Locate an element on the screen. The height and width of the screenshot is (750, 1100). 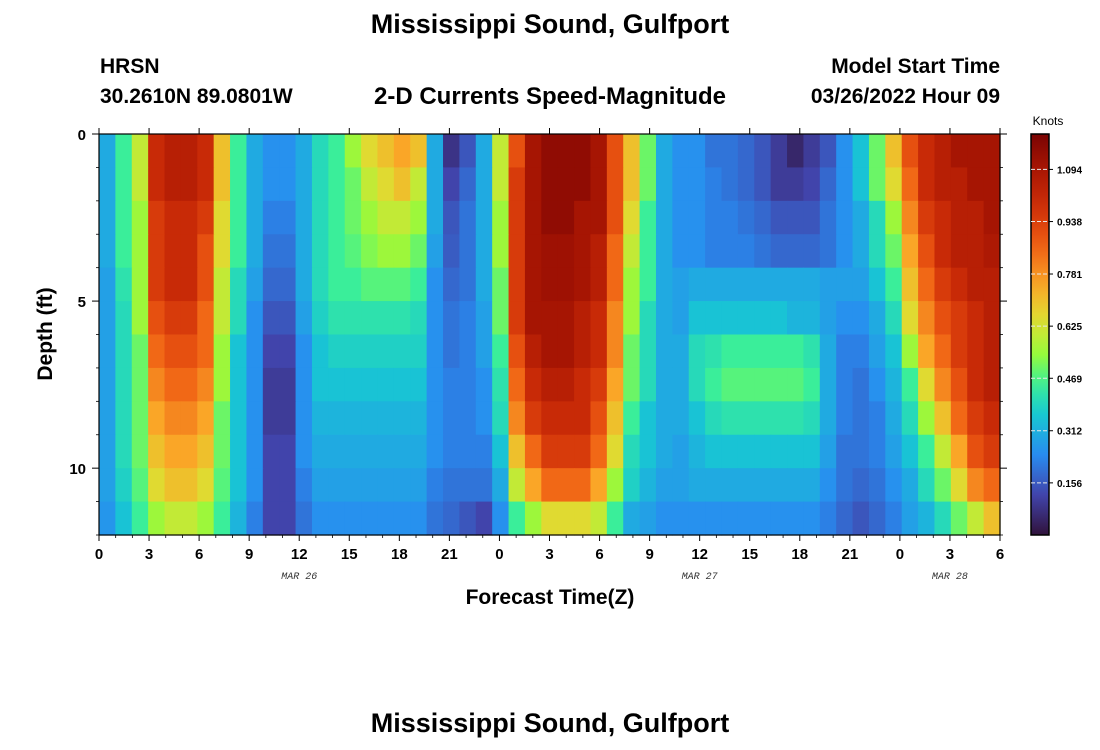
y-tick-label: 5 is located at coordinates (82, 302).